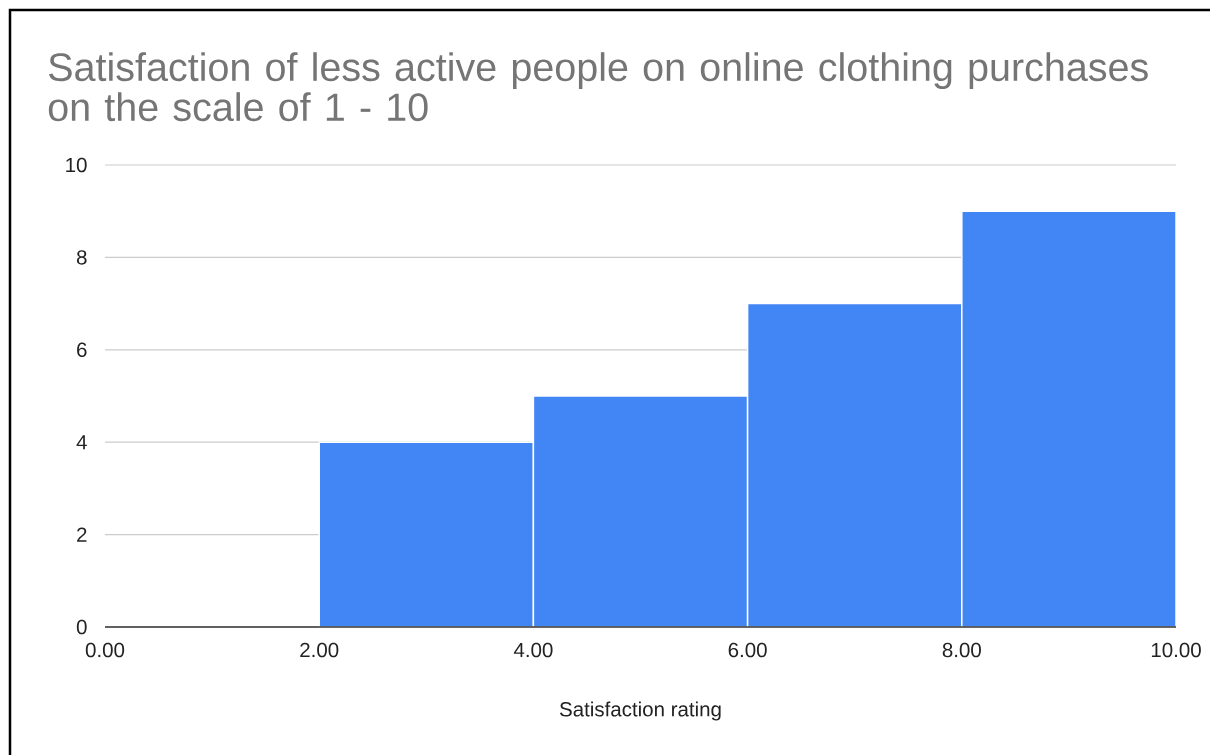 The image size is (1210, 755). What do you see at coordinates (105, 650) in the screenshot?
I see `x-tick-label: 0.00` at bounding box center [105, 650].